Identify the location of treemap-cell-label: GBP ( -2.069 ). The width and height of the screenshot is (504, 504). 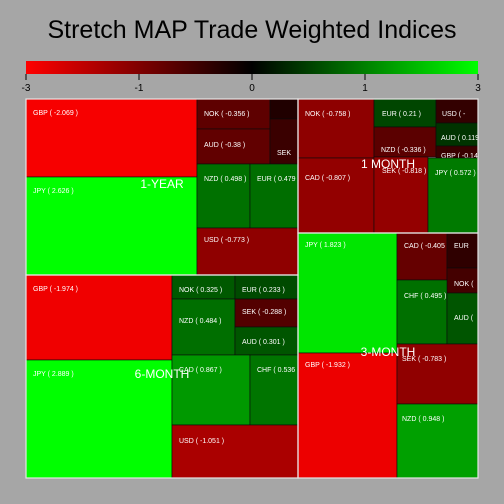
(55, 113).